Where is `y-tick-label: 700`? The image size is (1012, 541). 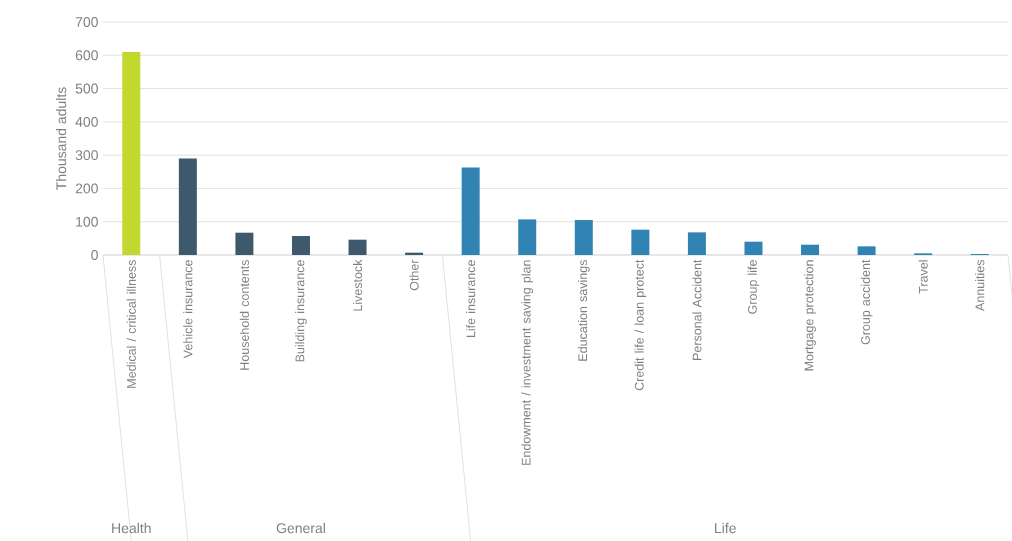
y-tick-label: 700 is located at coordinates (86, 22).